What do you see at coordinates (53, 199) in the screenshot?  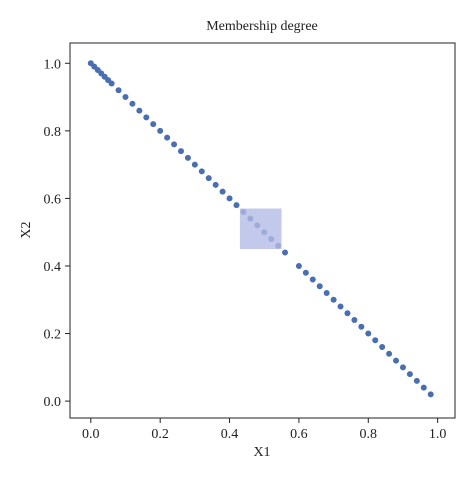 I see `y-tick-label: 0.6` at bounding box center [53, 199].